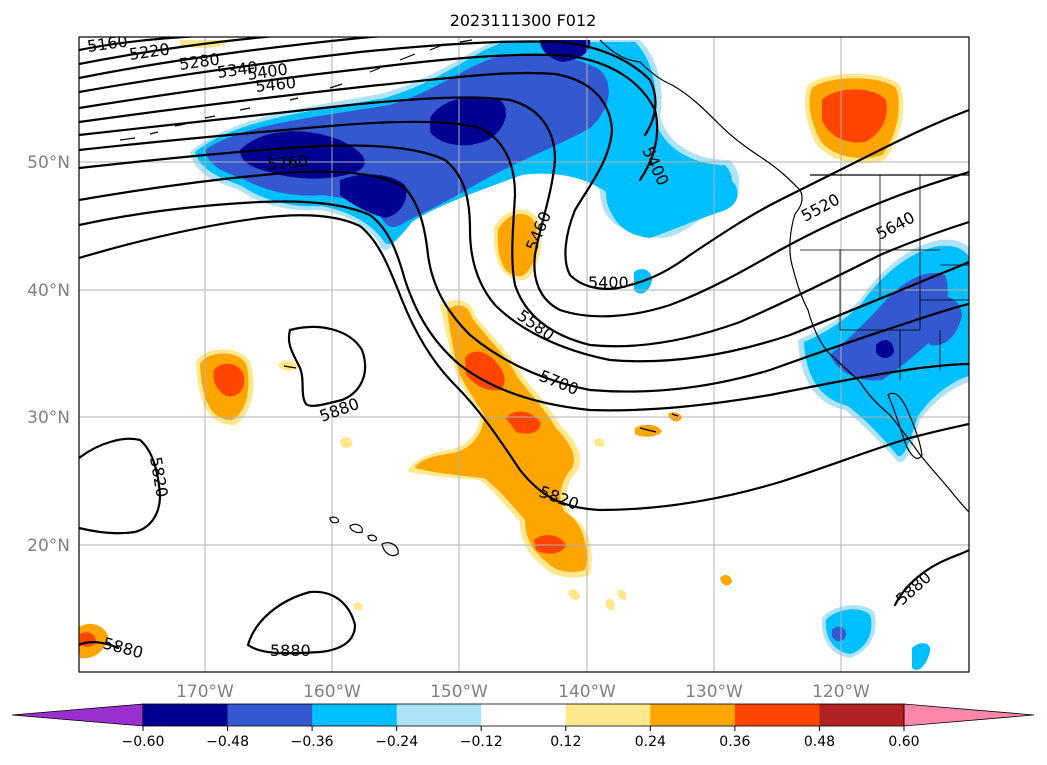 The width and height of the screenshot is (1047, 765). I want to click on colorbar-cells, so click(523, 715).